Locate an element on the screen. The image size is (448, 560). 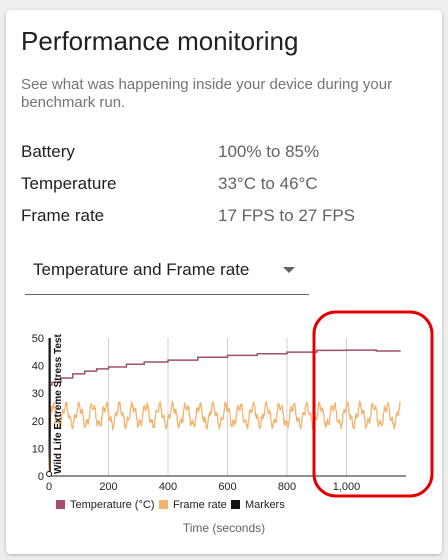
chart-selector-value: Temperature and Frame rate is located at coordinates (141, 269).